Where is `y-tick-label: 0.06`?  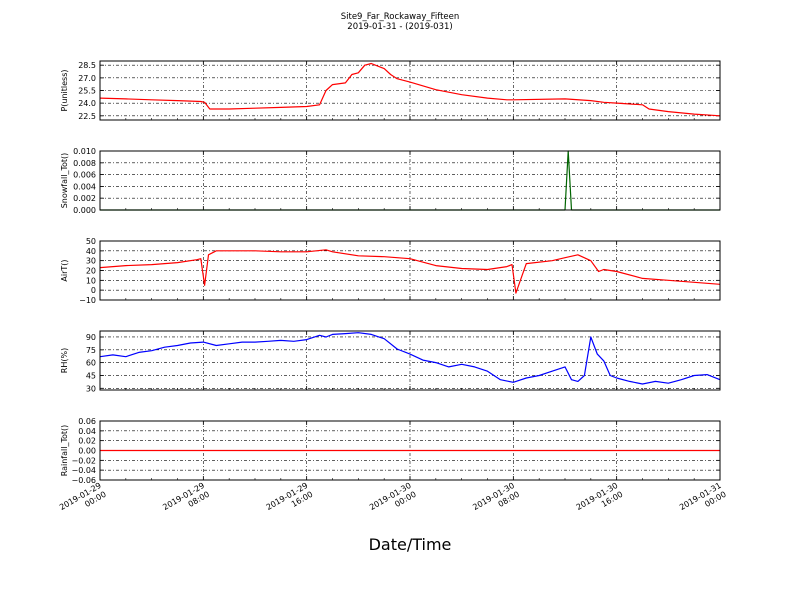
y-tick-label: 0.06 is located at coordinates (87, 421).